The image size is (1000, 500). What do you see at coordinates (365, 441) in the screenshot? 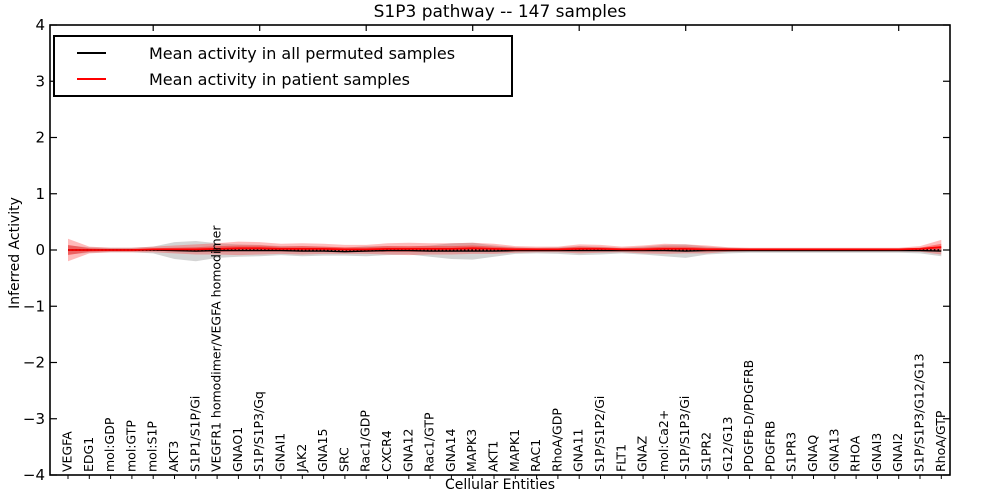
I see `x-tick-label: Rac1/GDP` at bounding box center [365, 441].